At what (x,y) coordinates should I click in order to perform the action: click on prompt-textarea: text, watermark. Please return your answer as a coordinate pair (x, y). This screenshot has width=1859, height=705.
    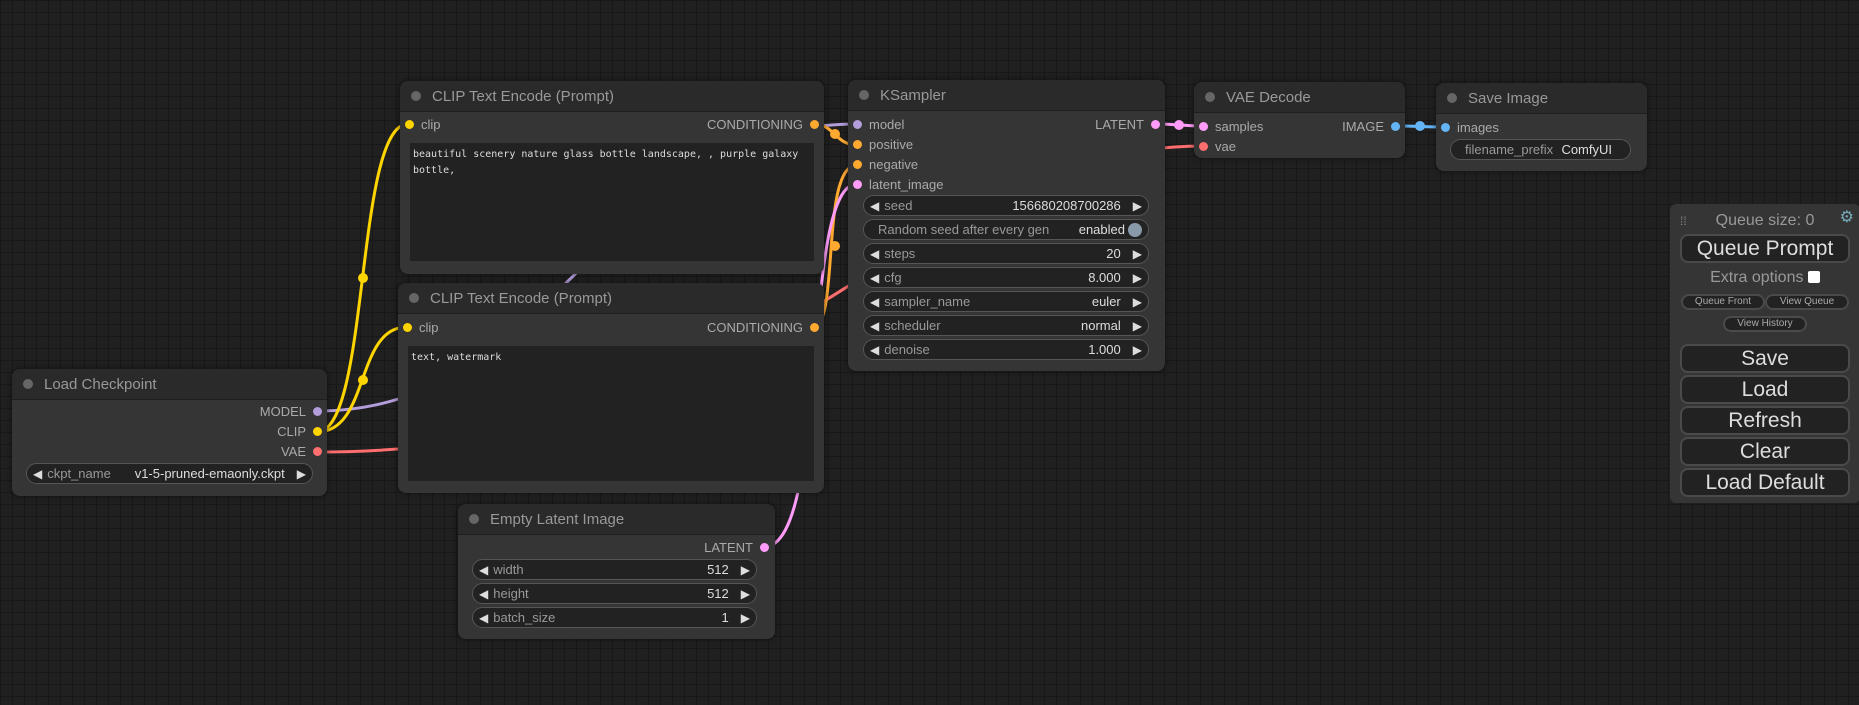
    Looking at the image, I should click on (611, 413).